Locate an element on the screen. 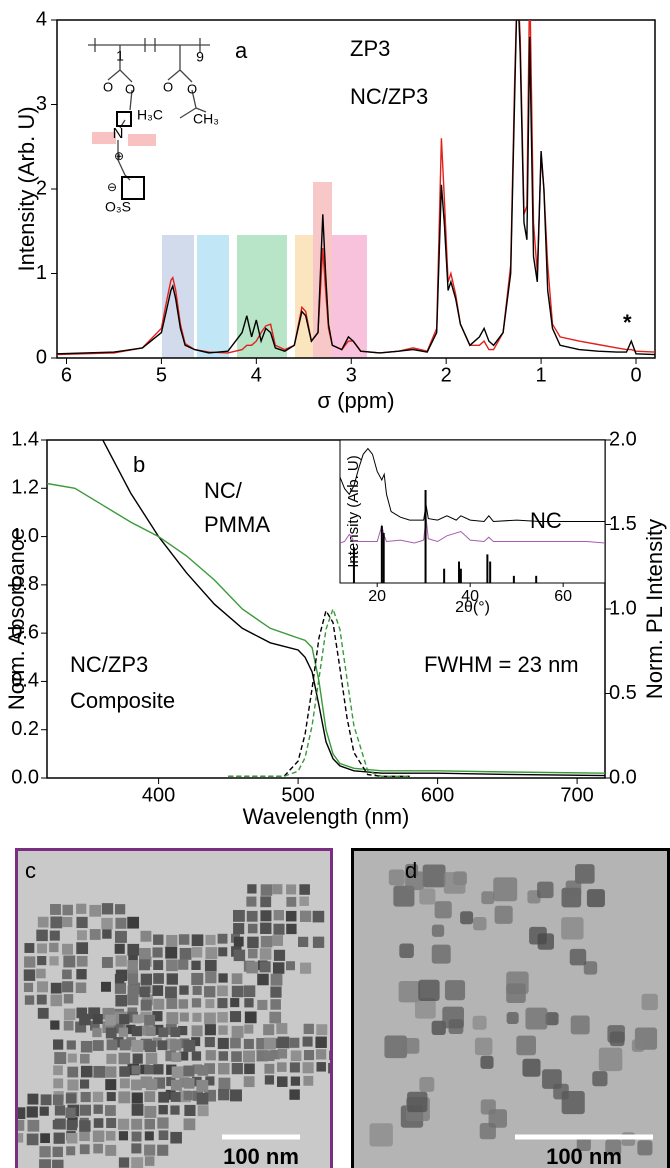 This screenshot has height=1168, width=670. structure-label: ⊕ is located at coordinates (119, 156).